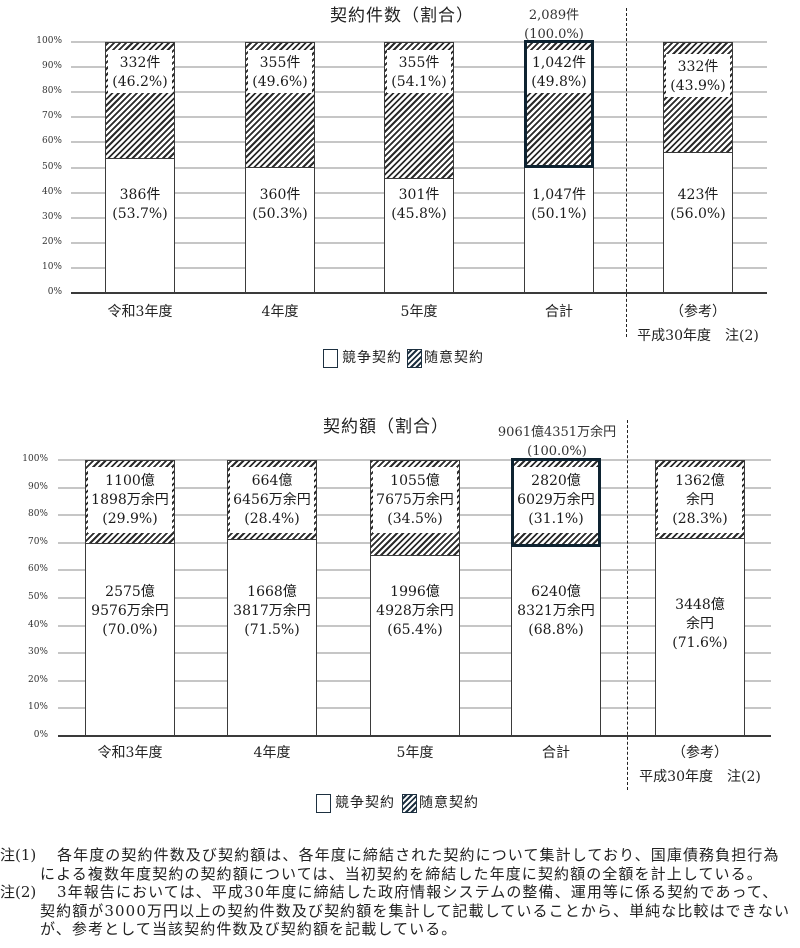  Describe the element at coordinates (415, 519) in the screenshot. I see `bar-label-line: (34.5%)` at that location.